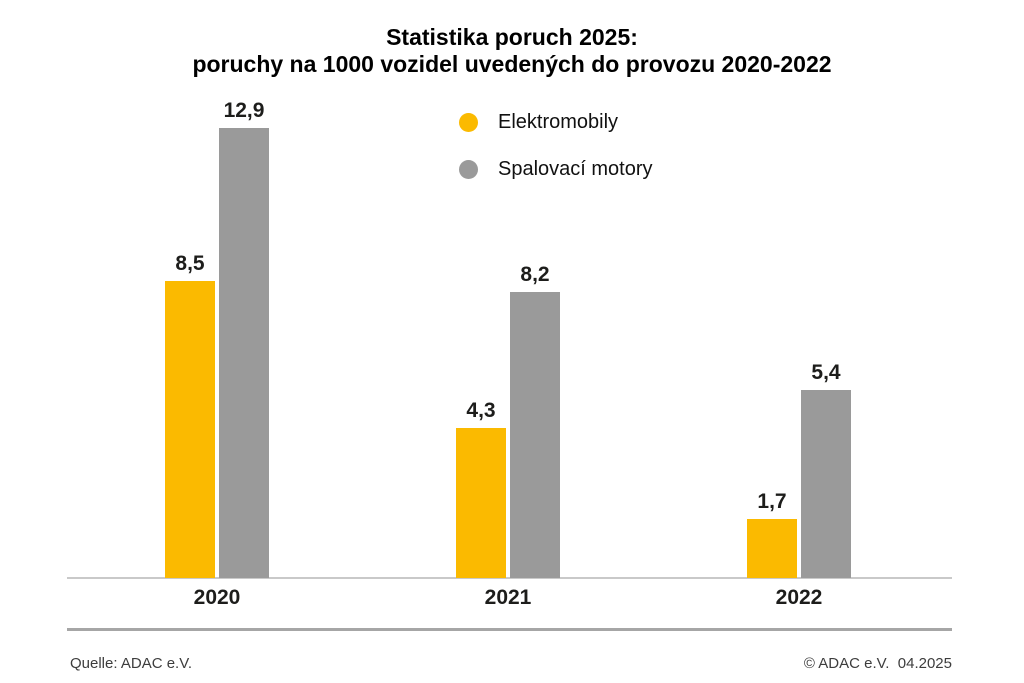 The height and width of the screenshot is (683, 1024). I want to click on chart-title-line1: Statistika poruch 2025:, so click(512, 37).